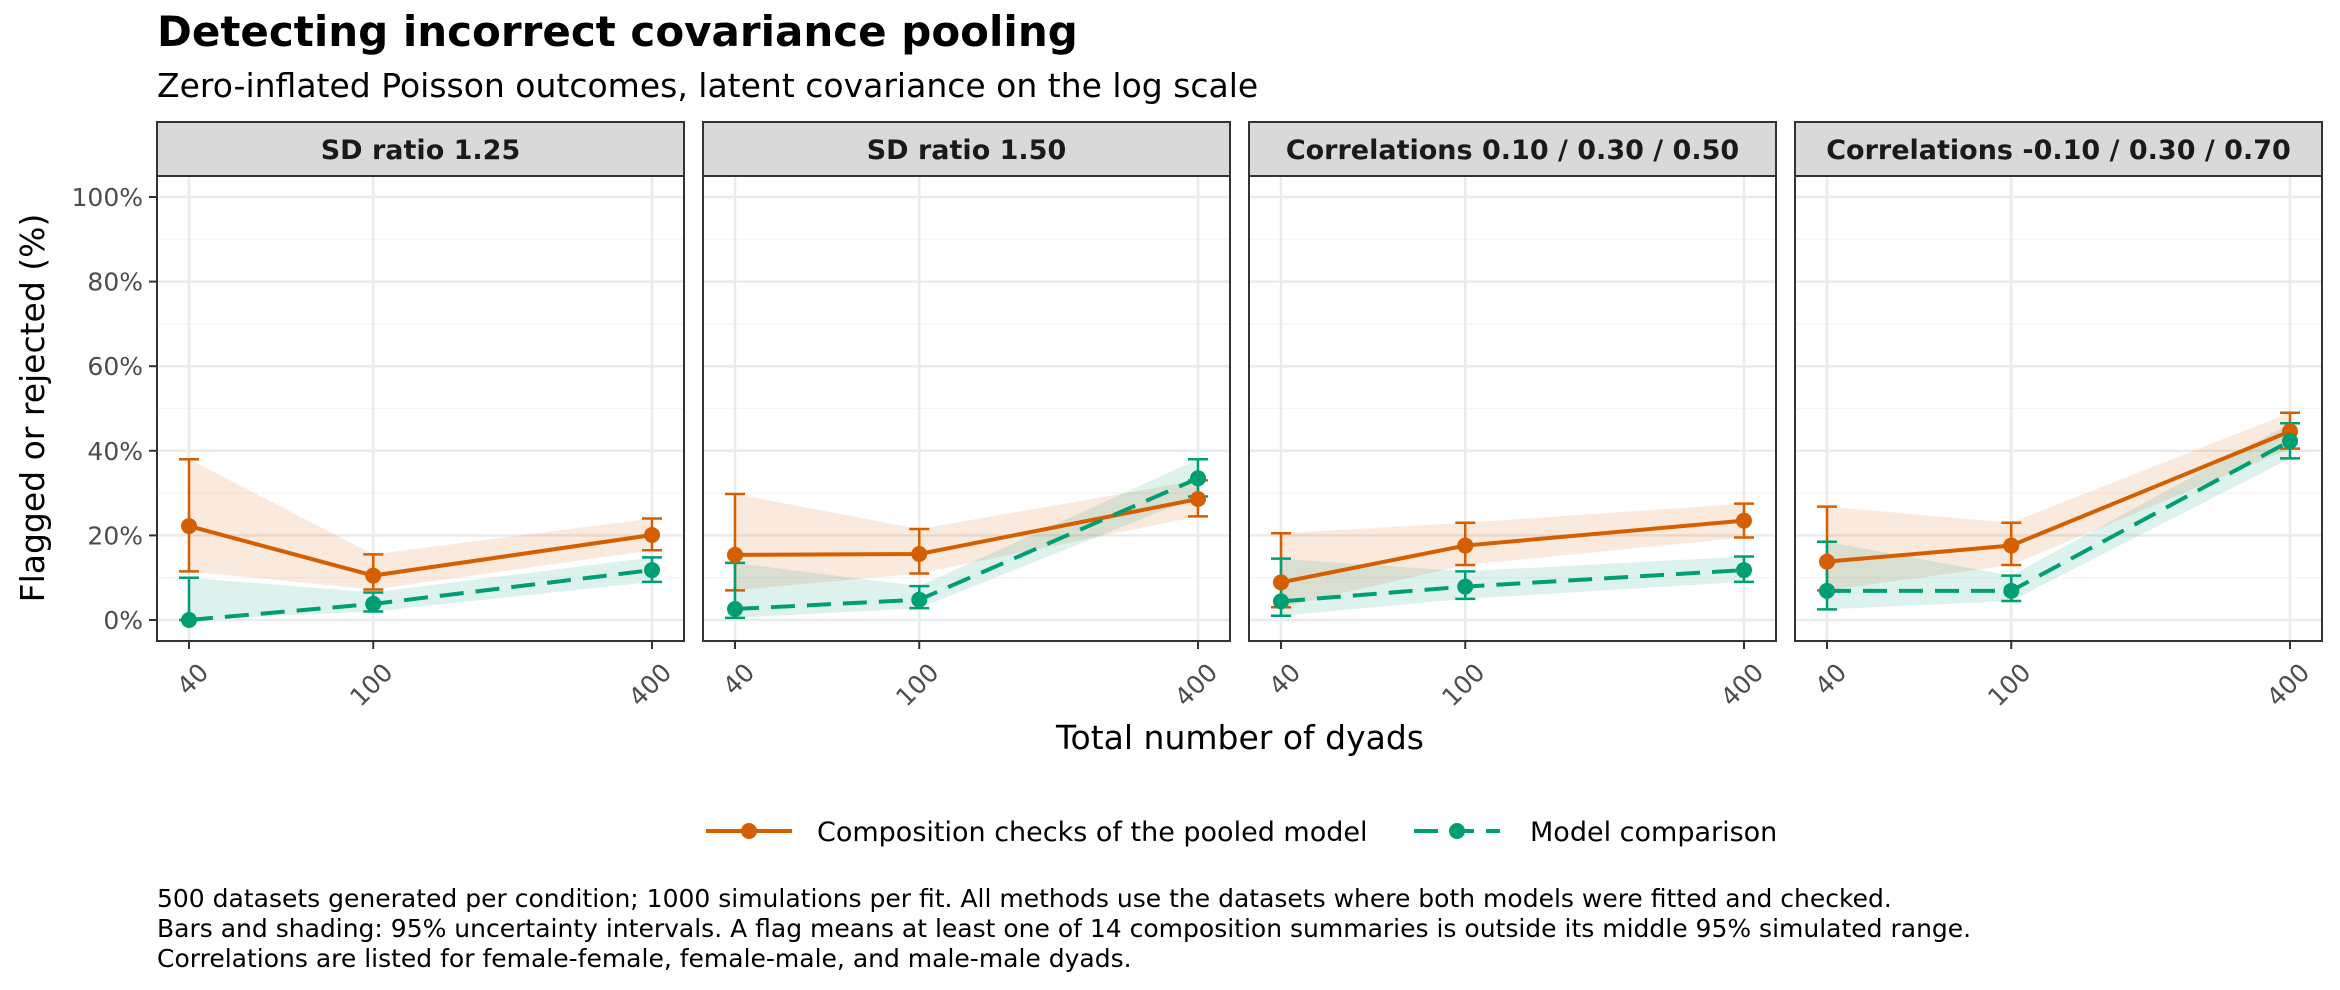 Image resolution: width=2340 pixels, height=990 pixels. Describe the element at coordinates (123, 620) in the screenshot. I see `y-tick-label: 0%` at that location.